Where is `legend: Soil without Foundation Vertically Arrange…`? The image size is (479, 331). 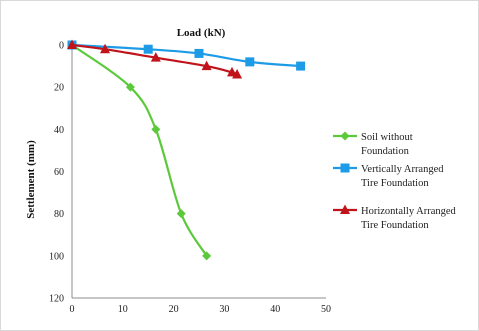
legend: Soil without Foundation Vertically Arrange… is located at coordinates (395, 181).